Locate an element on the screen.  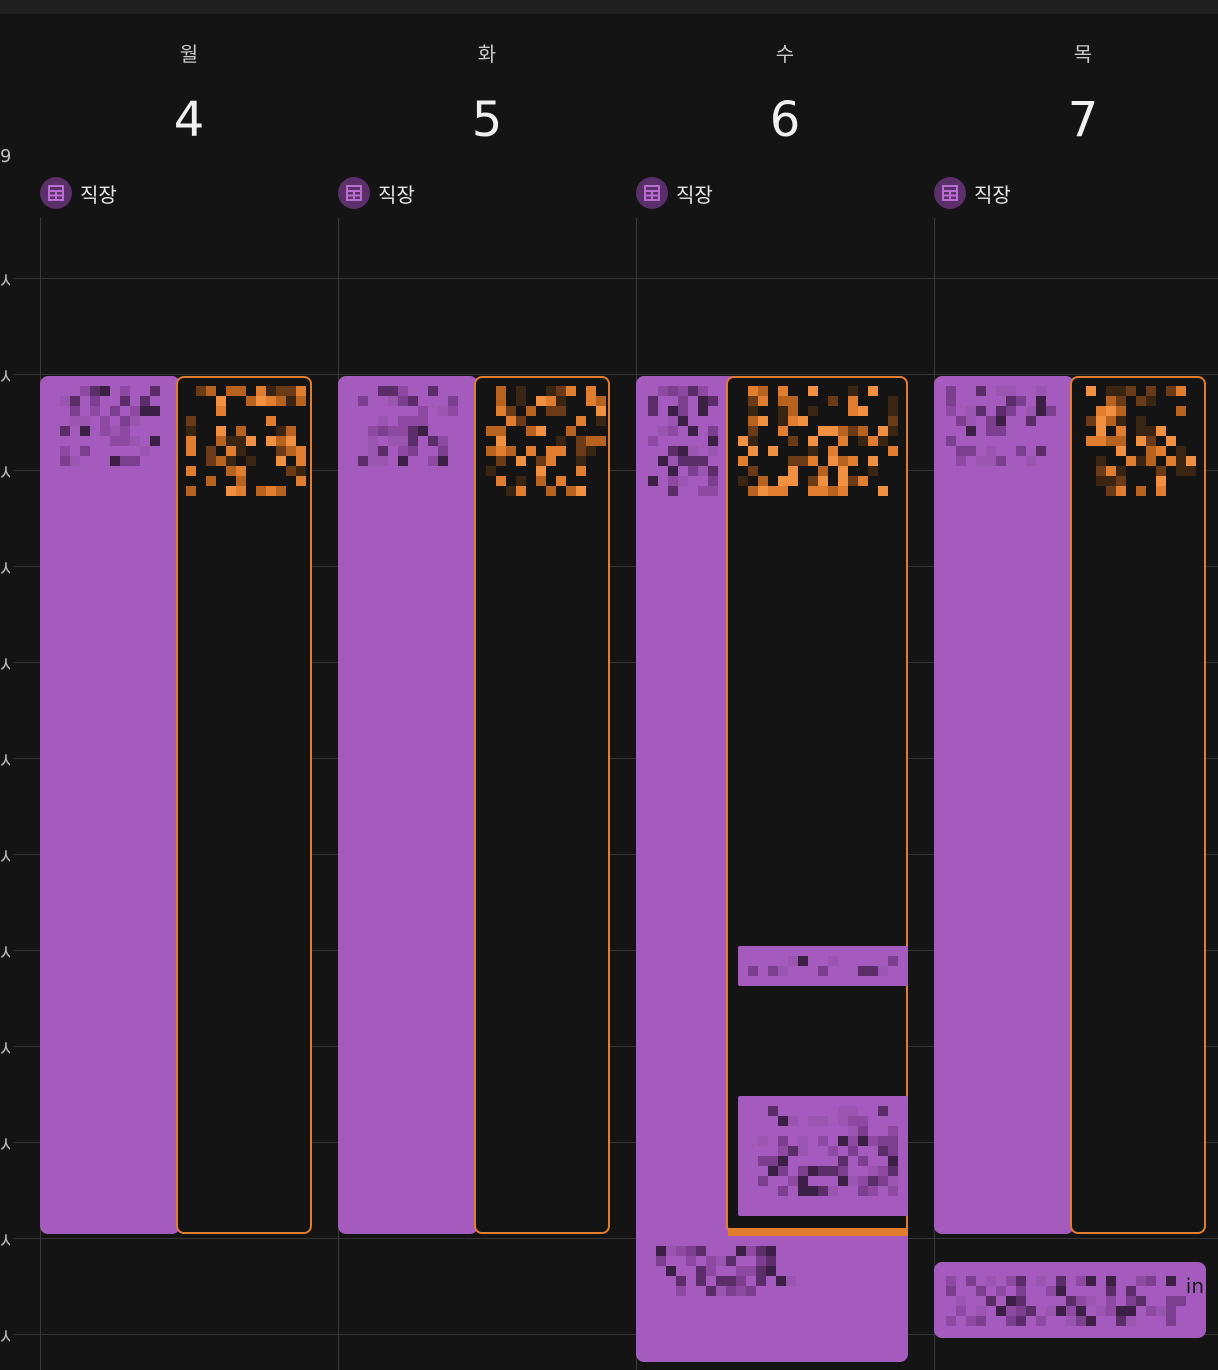
day-number: 5 is located at coordinates (487, 120).